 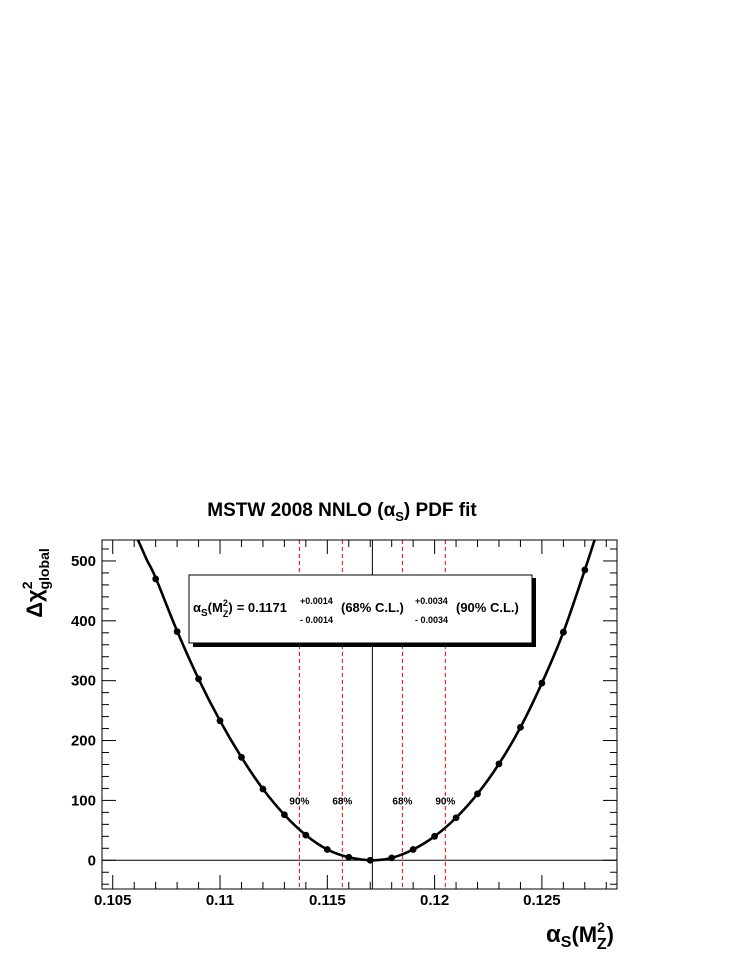 I want to click on ann-cl68: (68% C.L.), so click(x=372, y=607).